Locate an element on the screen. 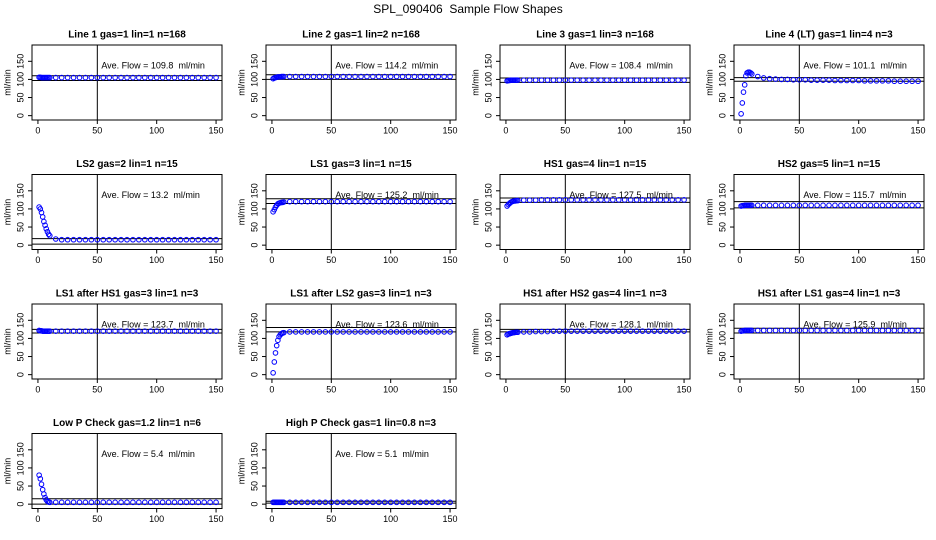  main-title: SPL_090406 Sample Flow Shapes is located at coordinates (467, 9).